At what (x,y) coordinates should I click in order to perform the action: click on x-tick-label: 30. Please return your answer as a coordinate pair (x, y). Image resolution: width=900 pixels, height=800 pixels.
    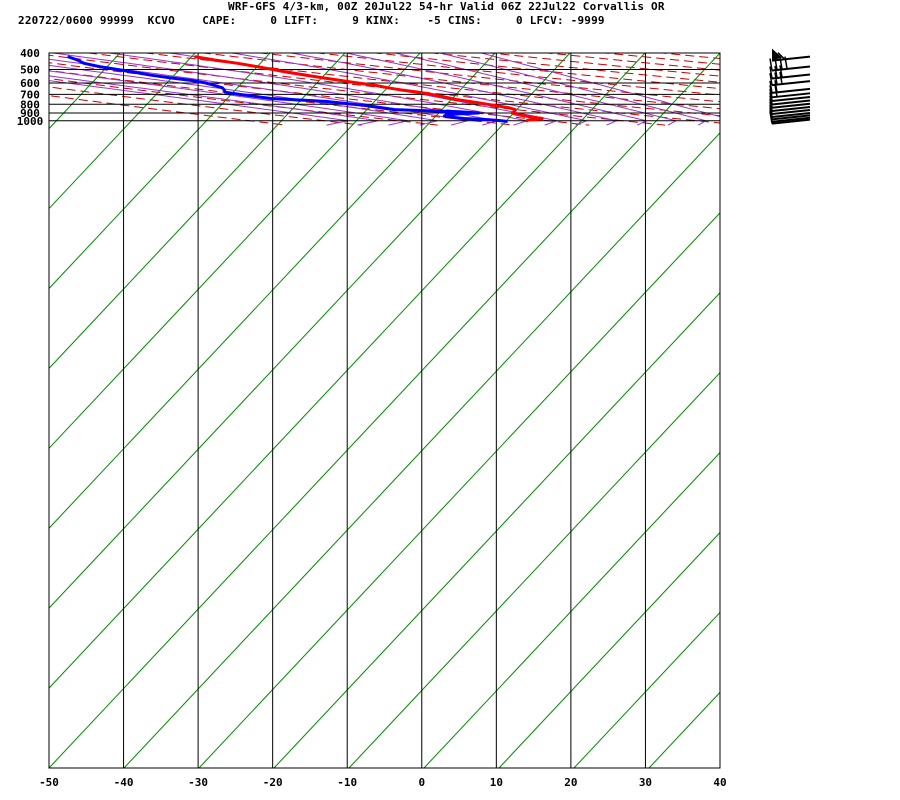
    Looking at the image, I should click on (645, 782).